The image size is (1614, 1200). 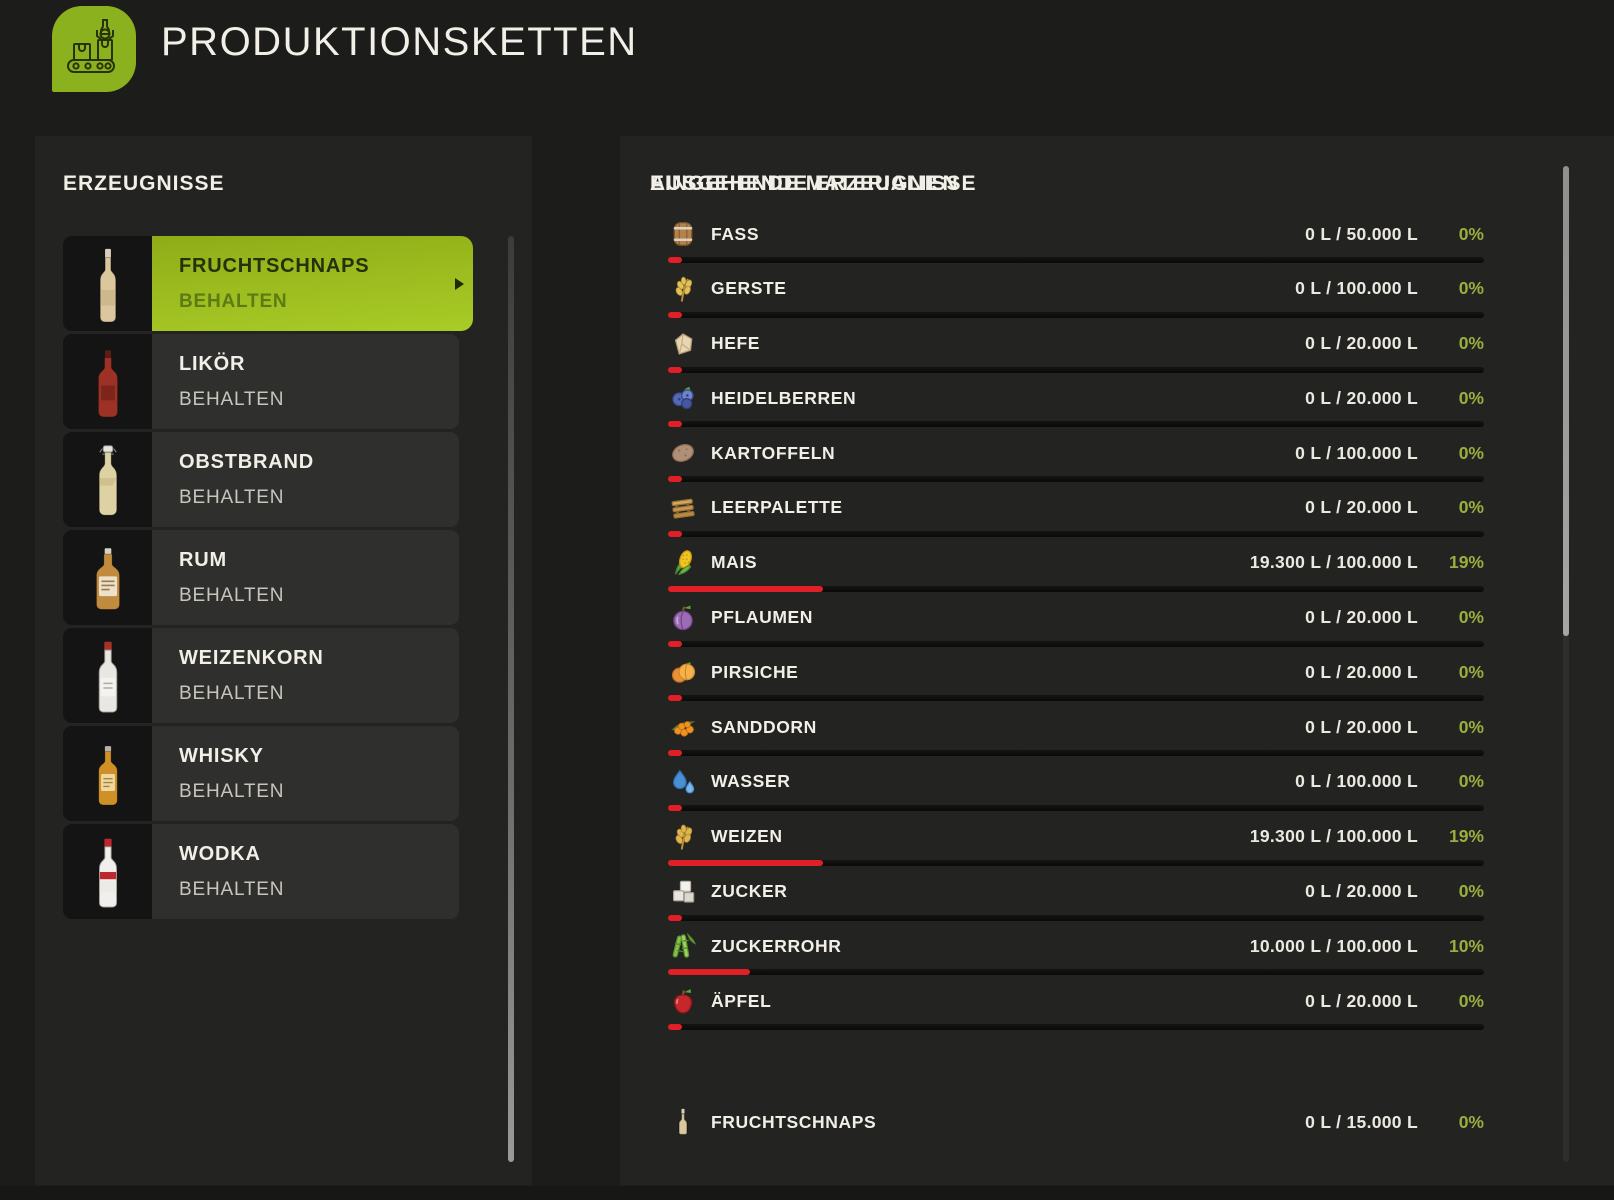 What do you see at coordinates (777, 507) in the screenshot?
I see `material-name: LEERPALETTE` at bounding box center [777, 507].